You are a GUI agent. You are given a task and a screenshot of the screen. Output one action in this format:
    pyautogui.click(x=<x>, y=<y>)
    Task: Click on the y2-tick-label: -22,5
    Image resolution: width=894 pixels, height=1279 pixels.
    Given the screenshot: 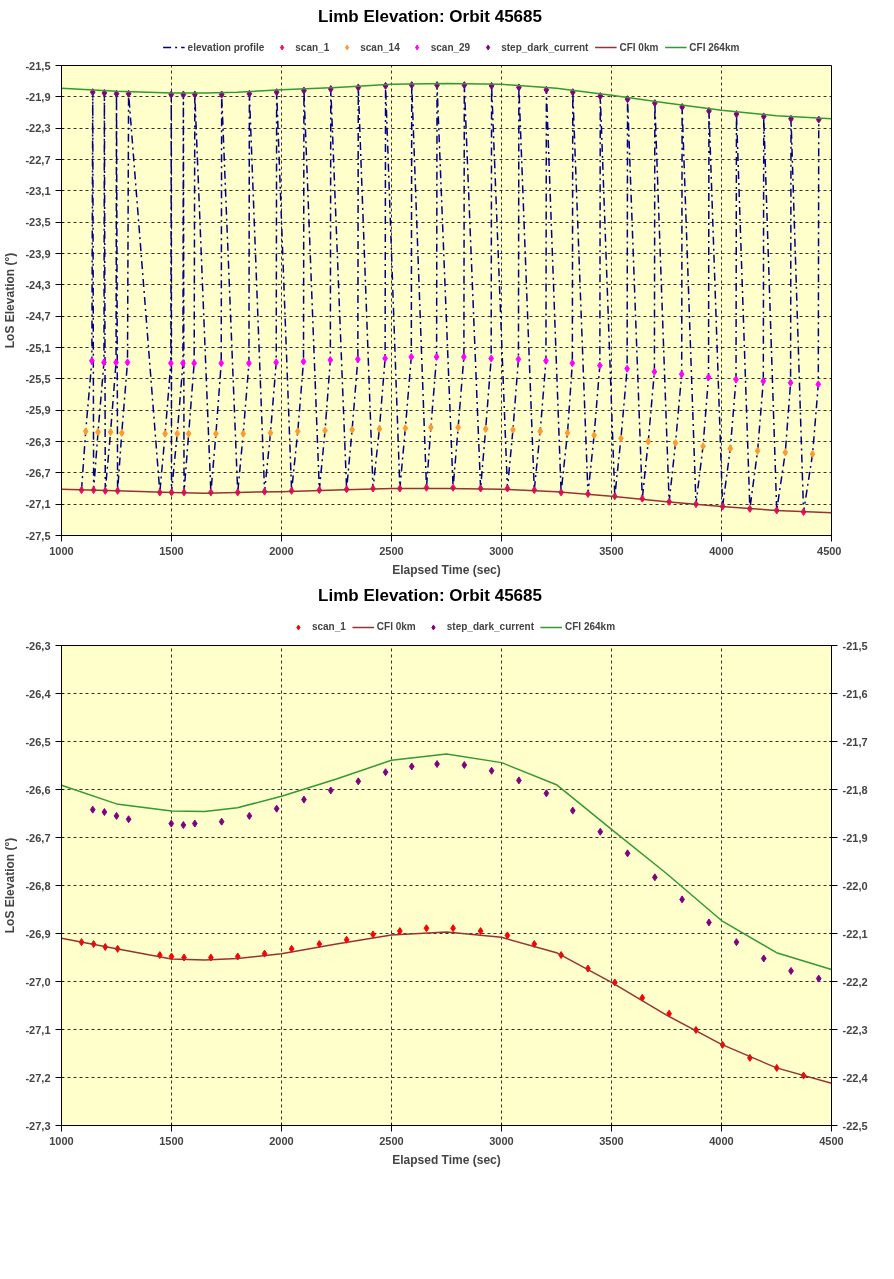 What is the action you would take?
    pyautogui.click(x=855, y=1125)
    